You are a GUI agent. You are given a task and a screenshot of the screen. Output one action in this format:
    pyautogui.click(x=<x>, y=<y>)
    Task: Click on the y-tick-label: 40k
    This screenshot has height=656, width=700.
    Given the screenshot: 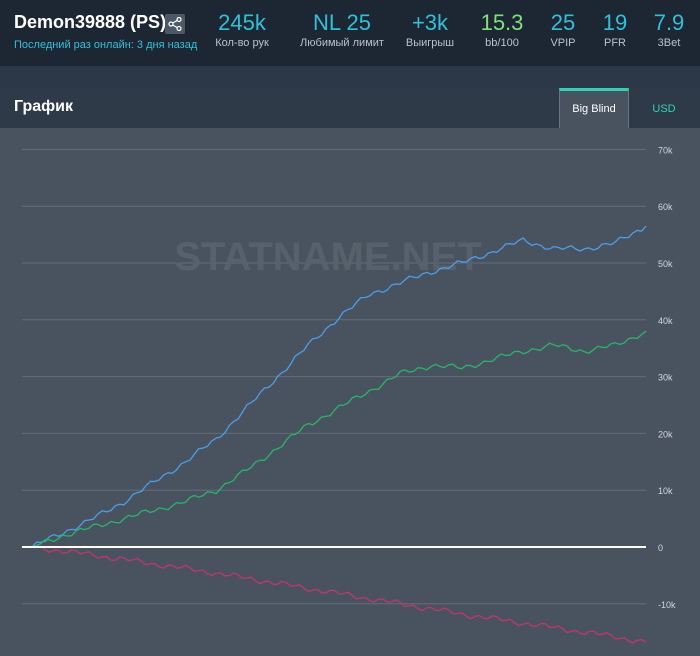 What is the action you would take?
    pyautogui.click(x=665, y=321)
    